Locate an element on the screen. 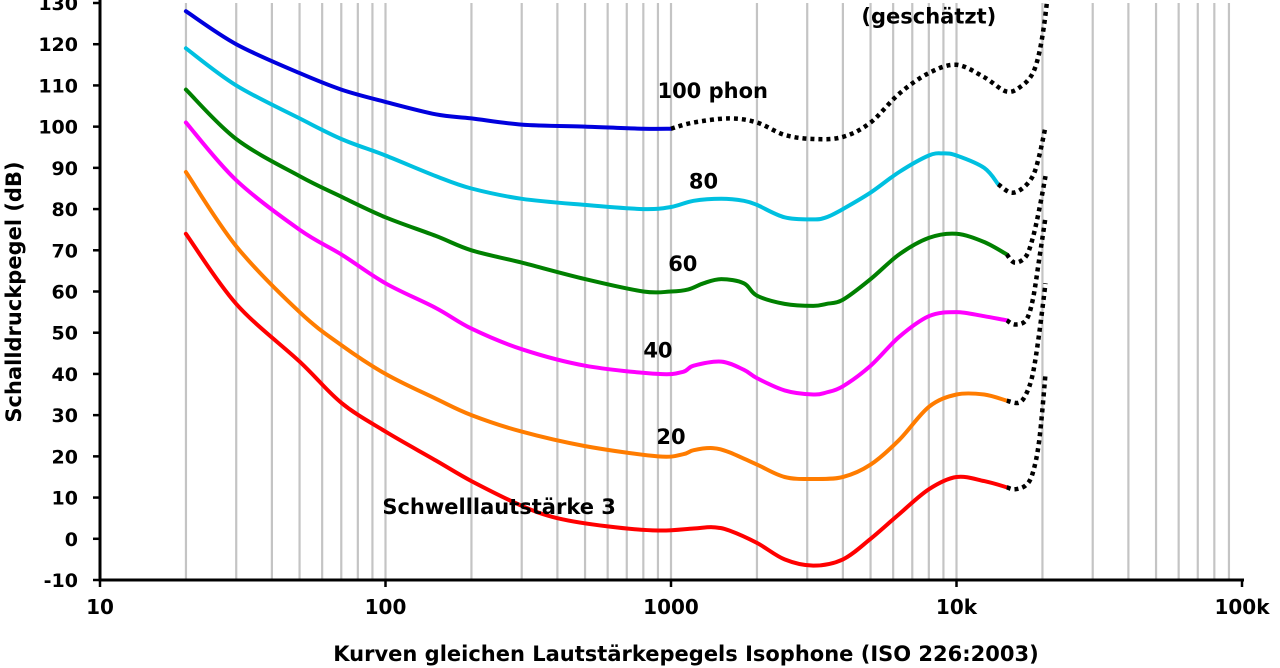 The image size is (1280, 668). x-tick-label: 1000 is located at coordinates (671, 607).